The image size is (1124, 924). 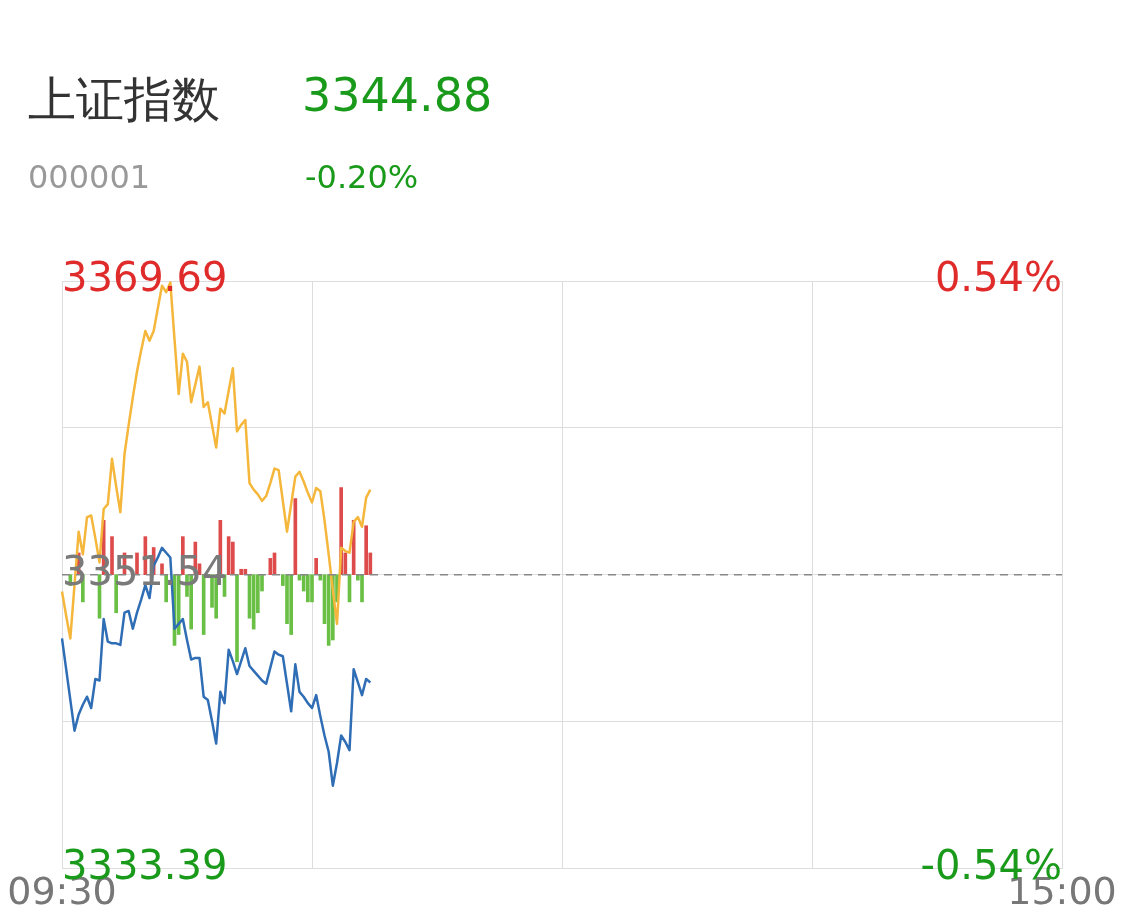 I want to click on text: 3344.88, so click(x=397, y=95).